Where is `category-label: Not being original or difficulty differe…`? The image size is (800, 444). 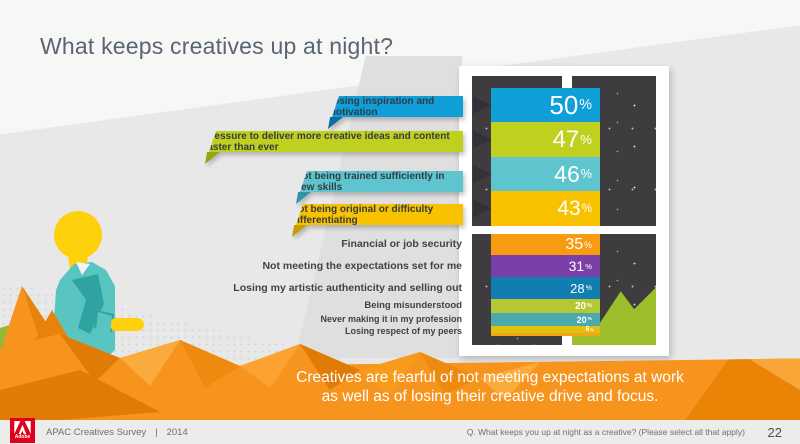
category-label: Not being original or difficulty differe… is located at coordinates (362, 214).